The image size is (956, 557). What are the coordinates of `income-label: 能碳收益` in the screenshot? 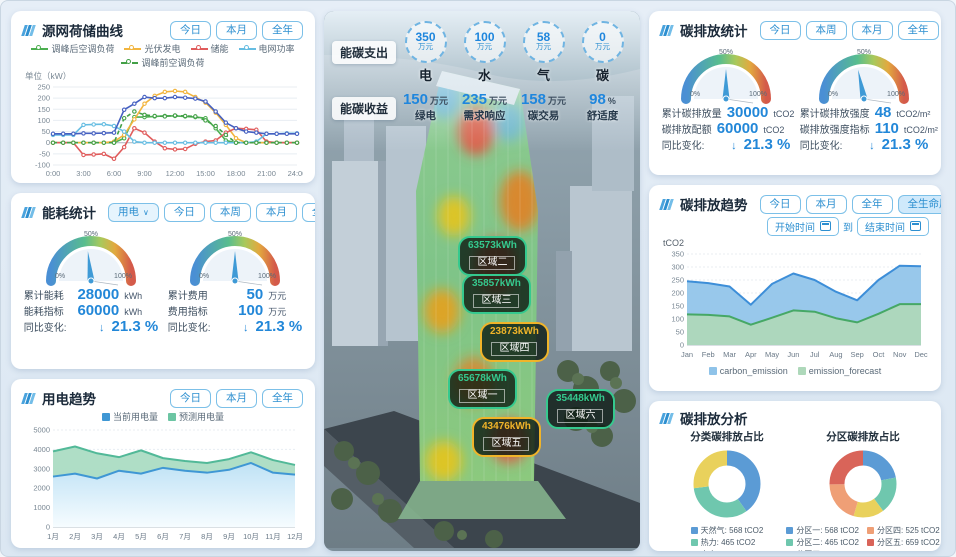 It's located at (364, 108).